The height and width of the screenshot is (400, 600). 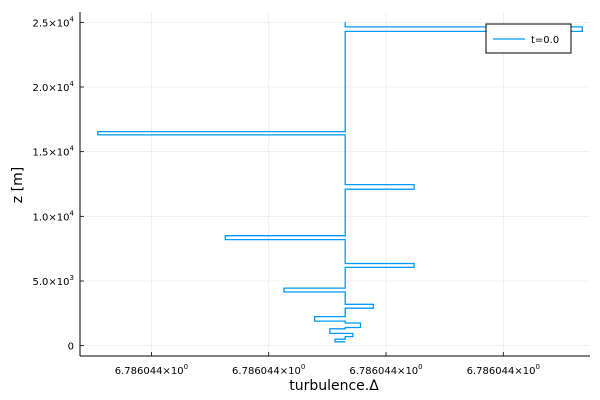 I want to click on legend-label: t=0.0, so click(x=545, y=40).